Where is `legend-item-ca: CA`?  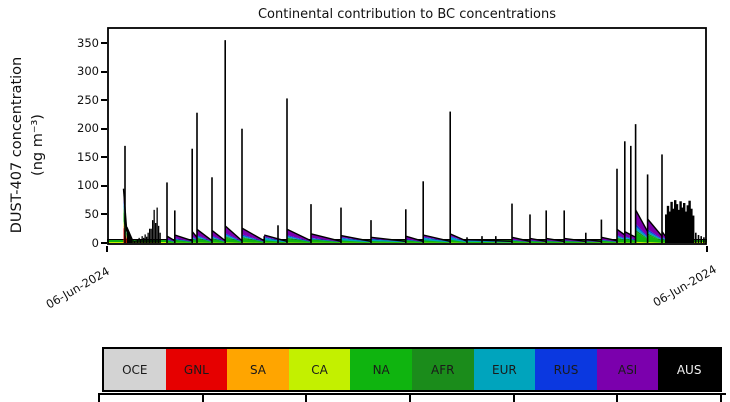 legend-item-ca: CA is located at coordinates (319, 369).